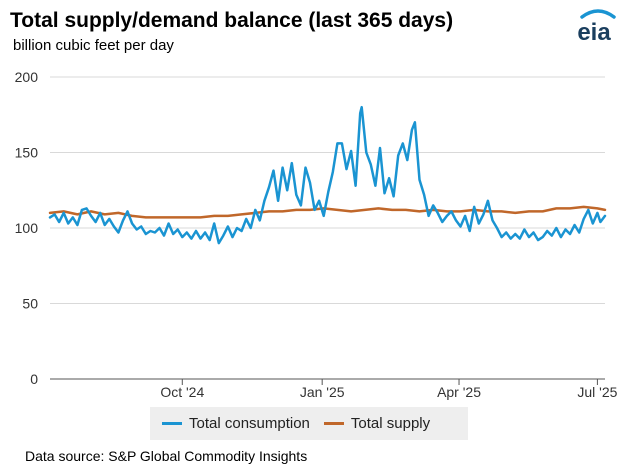 Image resolution: width=626 pixels, height=474 pixels. I want to click on legend-swatch-consumption, so click(172, 423).